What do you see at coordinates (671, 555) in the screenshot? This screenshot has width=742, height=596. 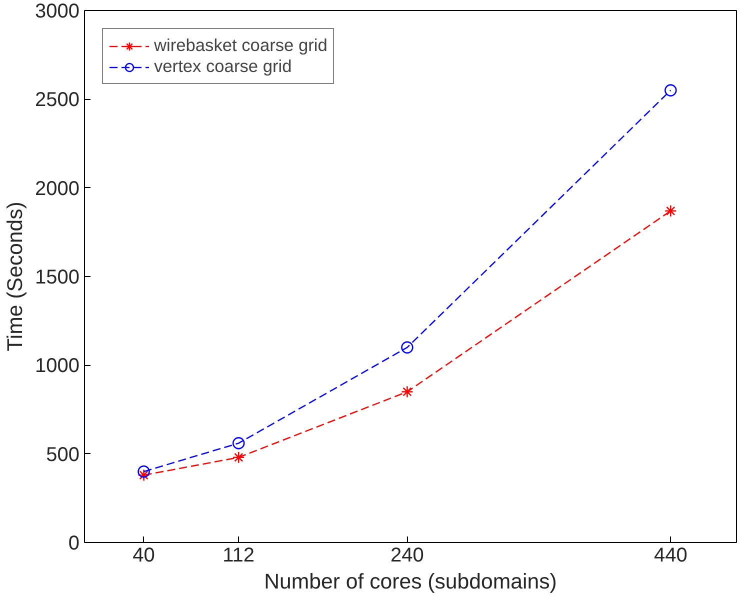 I see `x-tick-label: 440` at bounding box center [671, 555].